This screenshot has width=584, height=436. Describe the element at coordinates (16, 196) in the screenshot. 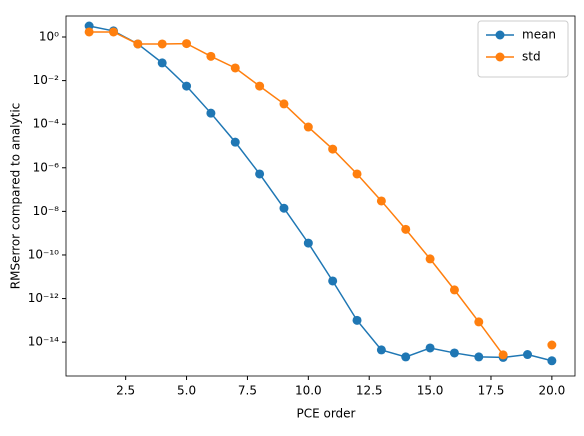

I see `y-axis-label: RMSerror compared to analytic` at that location.